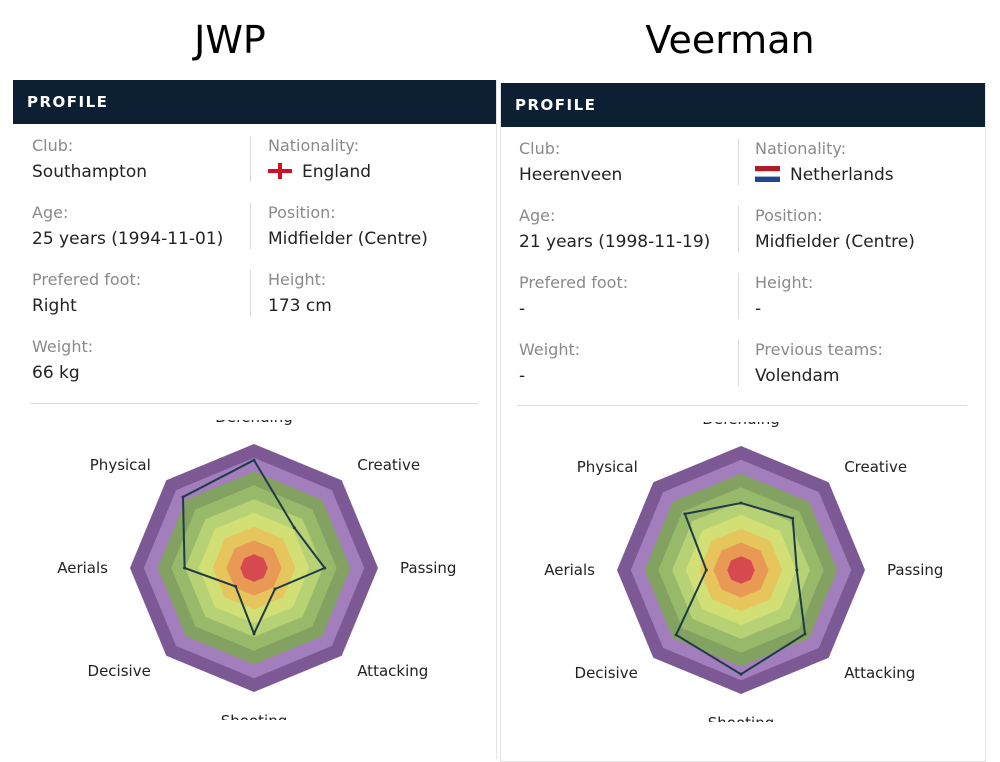 Image resolution: width=1000 pixels, height=762 pixels. I want to click on club-field: Club: Southampton, so click(139, 159).